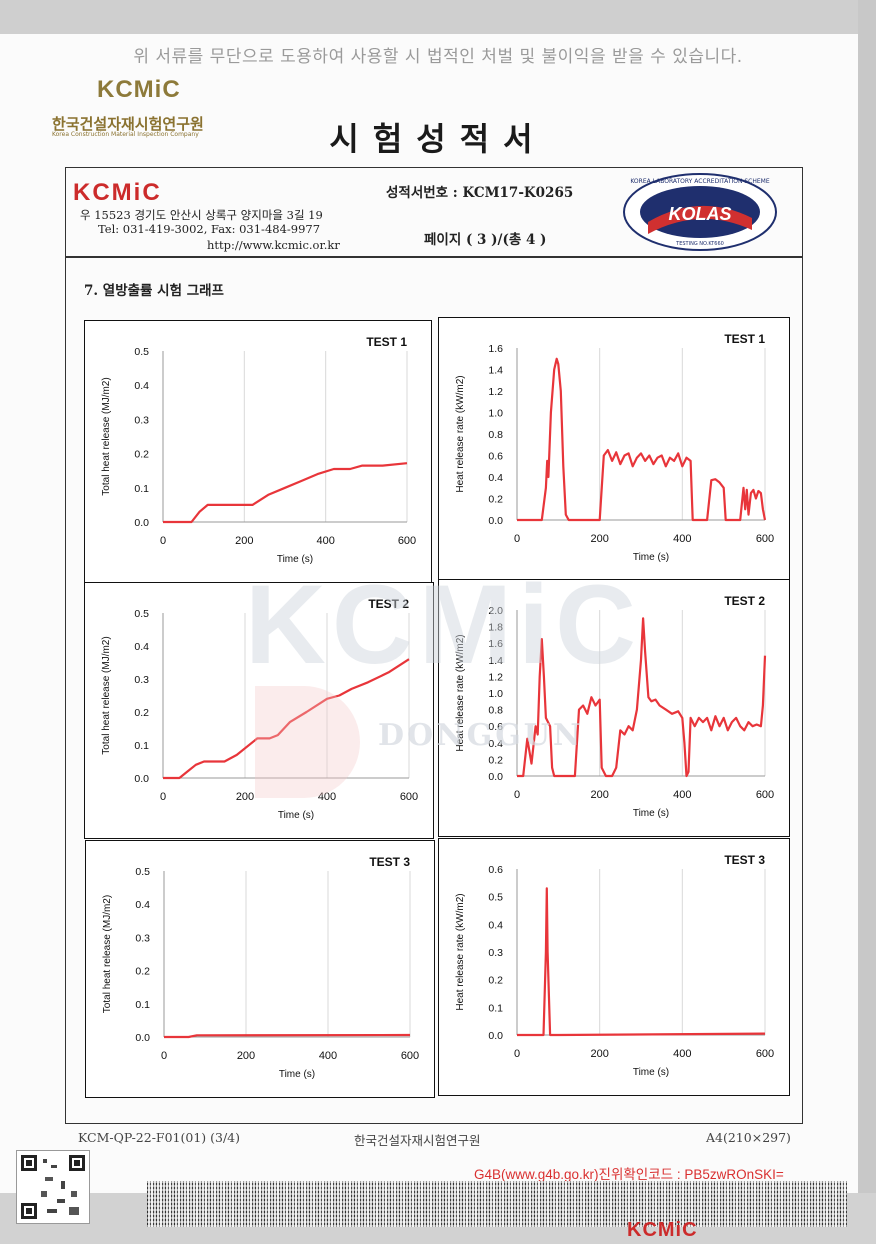 Image resolution: width=876 pixels, height=1244 pixels. What do you see at coordinates (128, 124) in the screenshot?
I see `institute-name-kr: 한국건설자재시험연구원` at bounding box center [128, 124].